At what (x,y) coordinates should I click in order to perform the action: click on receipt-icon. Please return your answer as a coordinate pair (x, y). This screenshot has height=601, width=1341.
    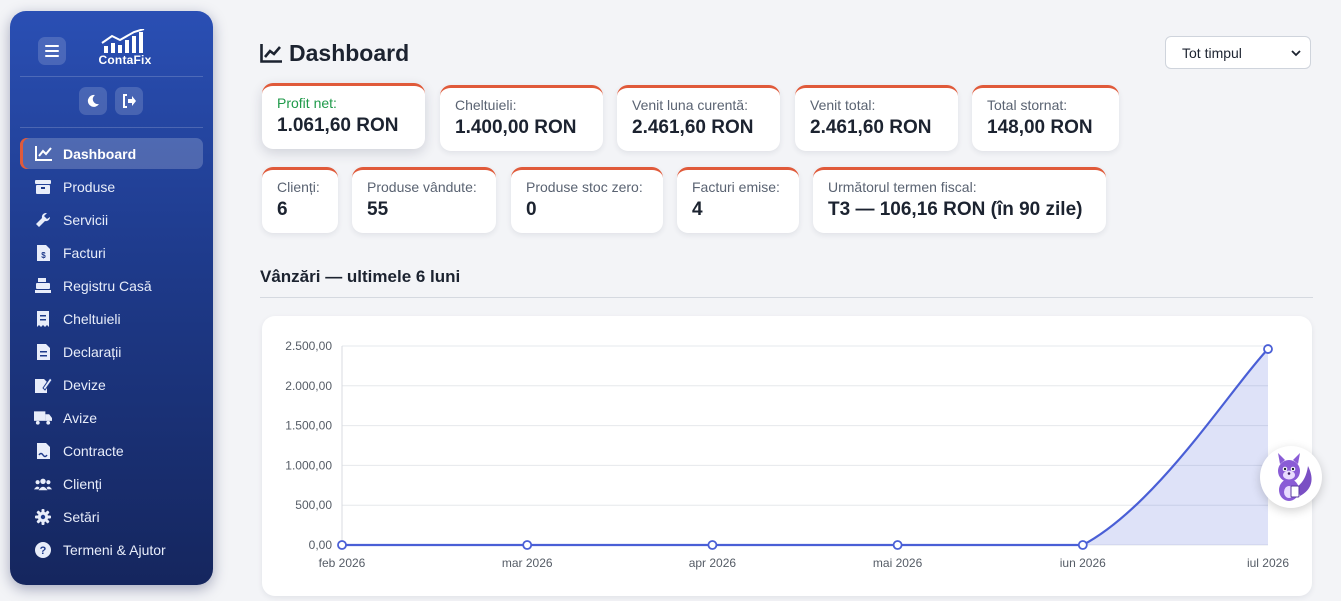
    Looking at the image, I should click on (43, 319).